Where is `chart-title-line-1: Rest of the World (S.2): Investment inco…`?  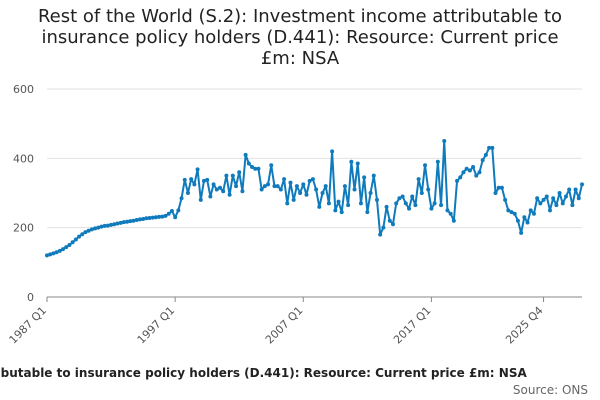 chart-title-line-1: Rest of the World (S.2): Investment inco… is located at coordinates (300, 16).